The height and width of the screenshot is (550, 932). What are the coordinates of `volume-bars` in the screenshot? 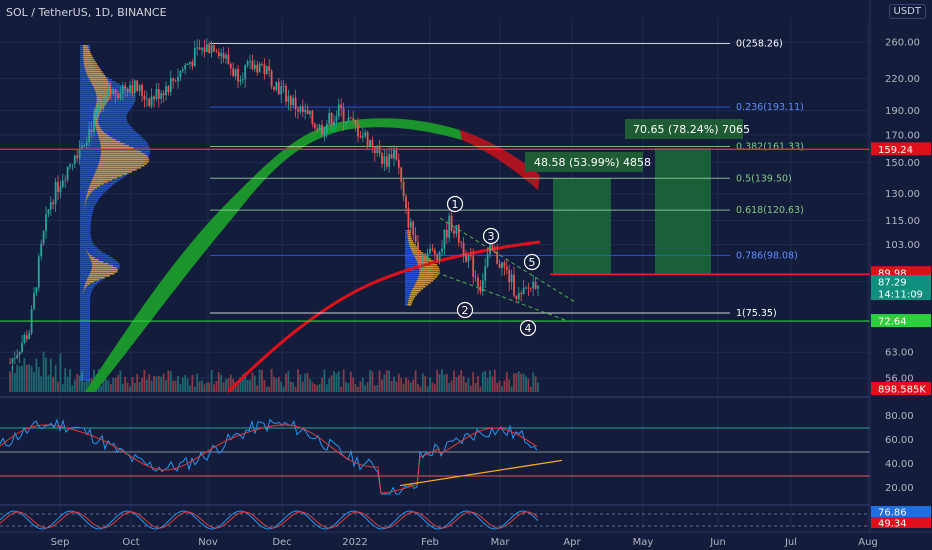 It's located at (274, 371).